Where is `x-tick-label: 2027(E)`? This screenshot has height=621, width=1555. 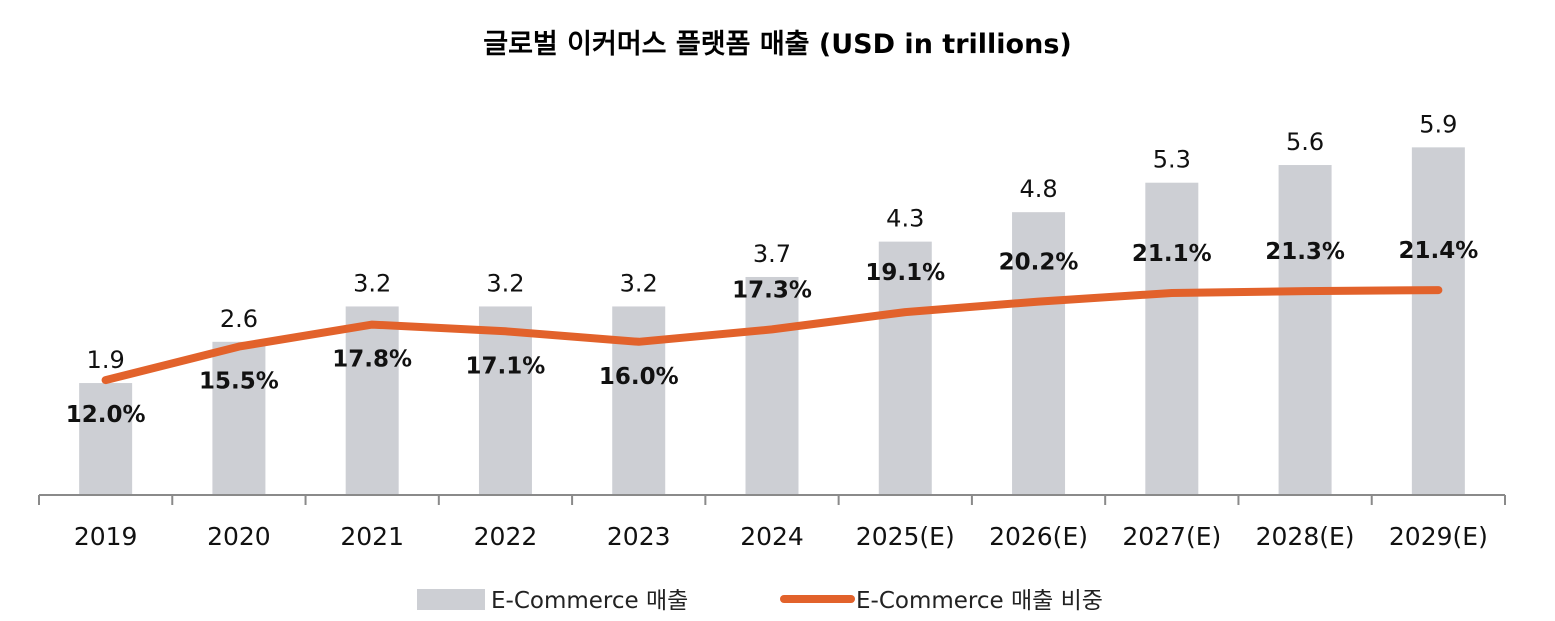
x-tick-label: 2027(E) is located at coordinates (1171, 536).